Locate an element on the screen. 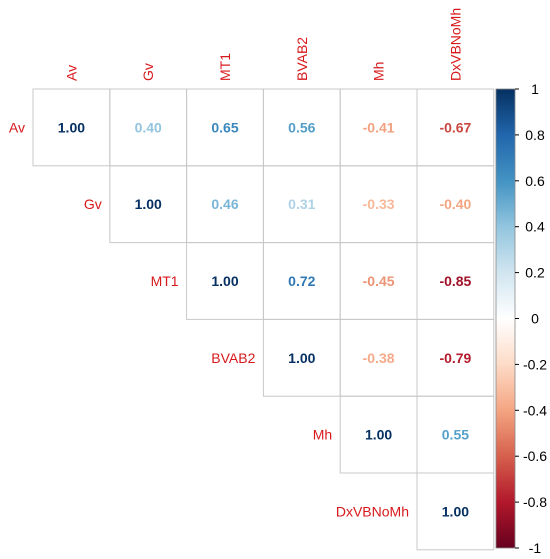 The width and height of the screenshot is (550, 559). value-bvab2-mh: -0.38 is located at coordinates (379, 358).